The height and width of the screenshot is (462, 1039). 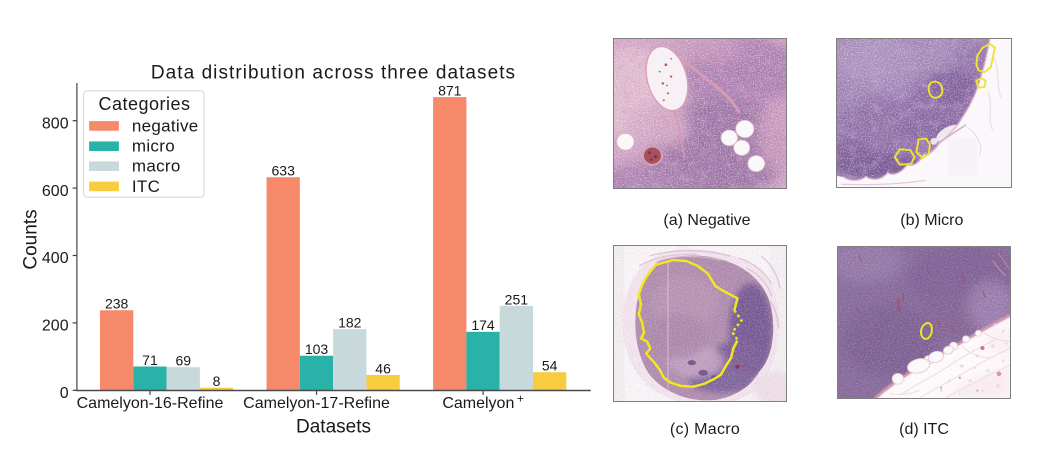 What do you see at coordinates (144, 104) in the screenshot?
I see `svg-text: Categories` at bounding box center [144, 104].